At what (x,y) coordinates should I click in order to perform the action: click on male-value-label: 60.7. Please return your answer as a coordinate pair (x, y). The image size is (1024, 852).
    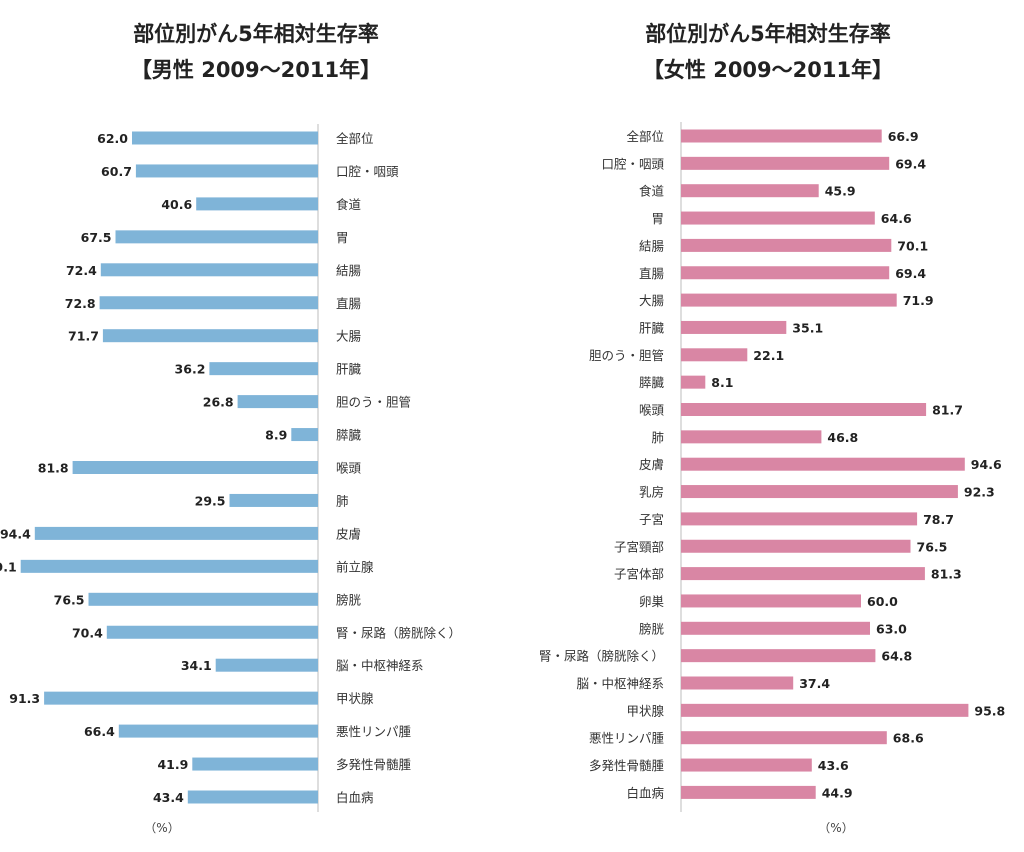
    Looking at the image, I should click on (116, 171).